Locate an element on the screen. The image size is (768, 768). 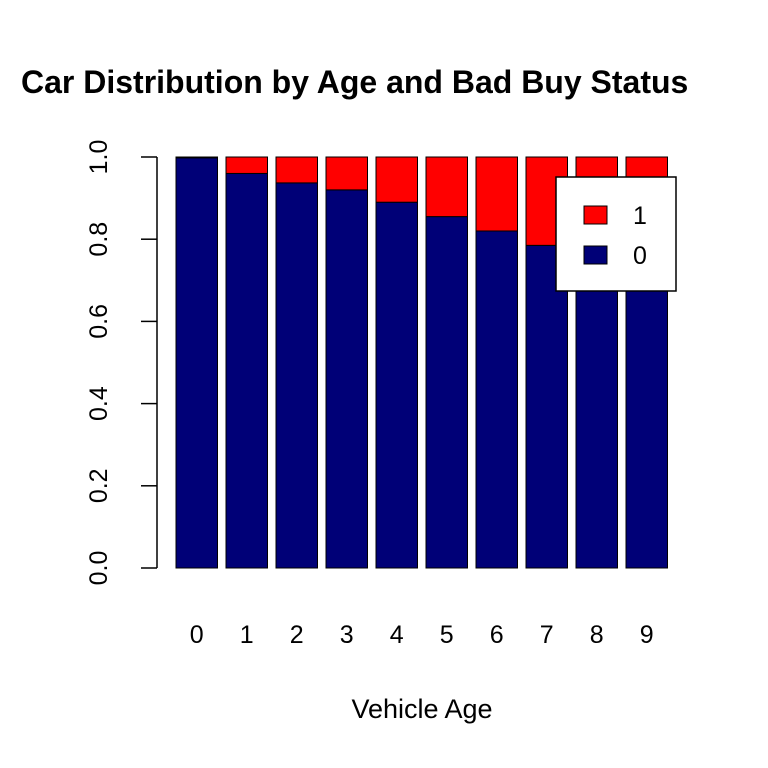
x-axis-label: Vehicle Age is located at coordinates (421, 709).